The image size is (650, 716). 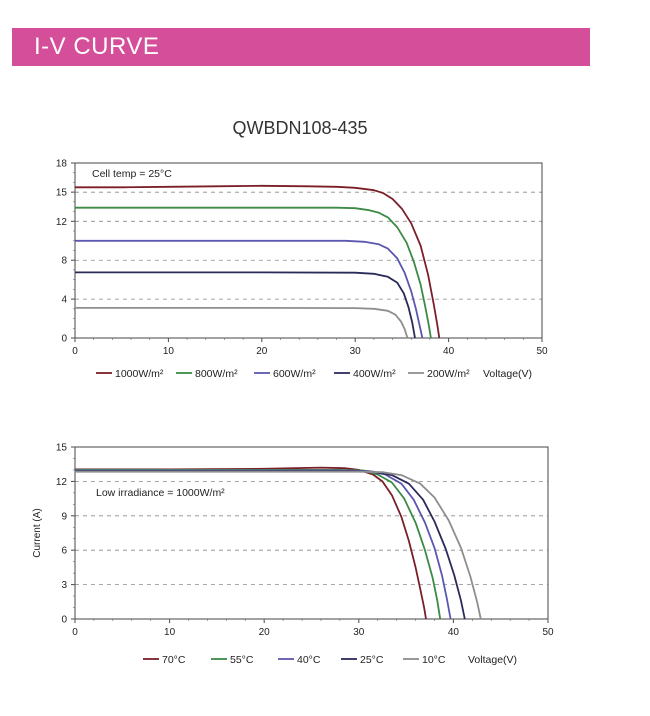 I want to click on legend-label: 40°C, so click(x=309, y=660).